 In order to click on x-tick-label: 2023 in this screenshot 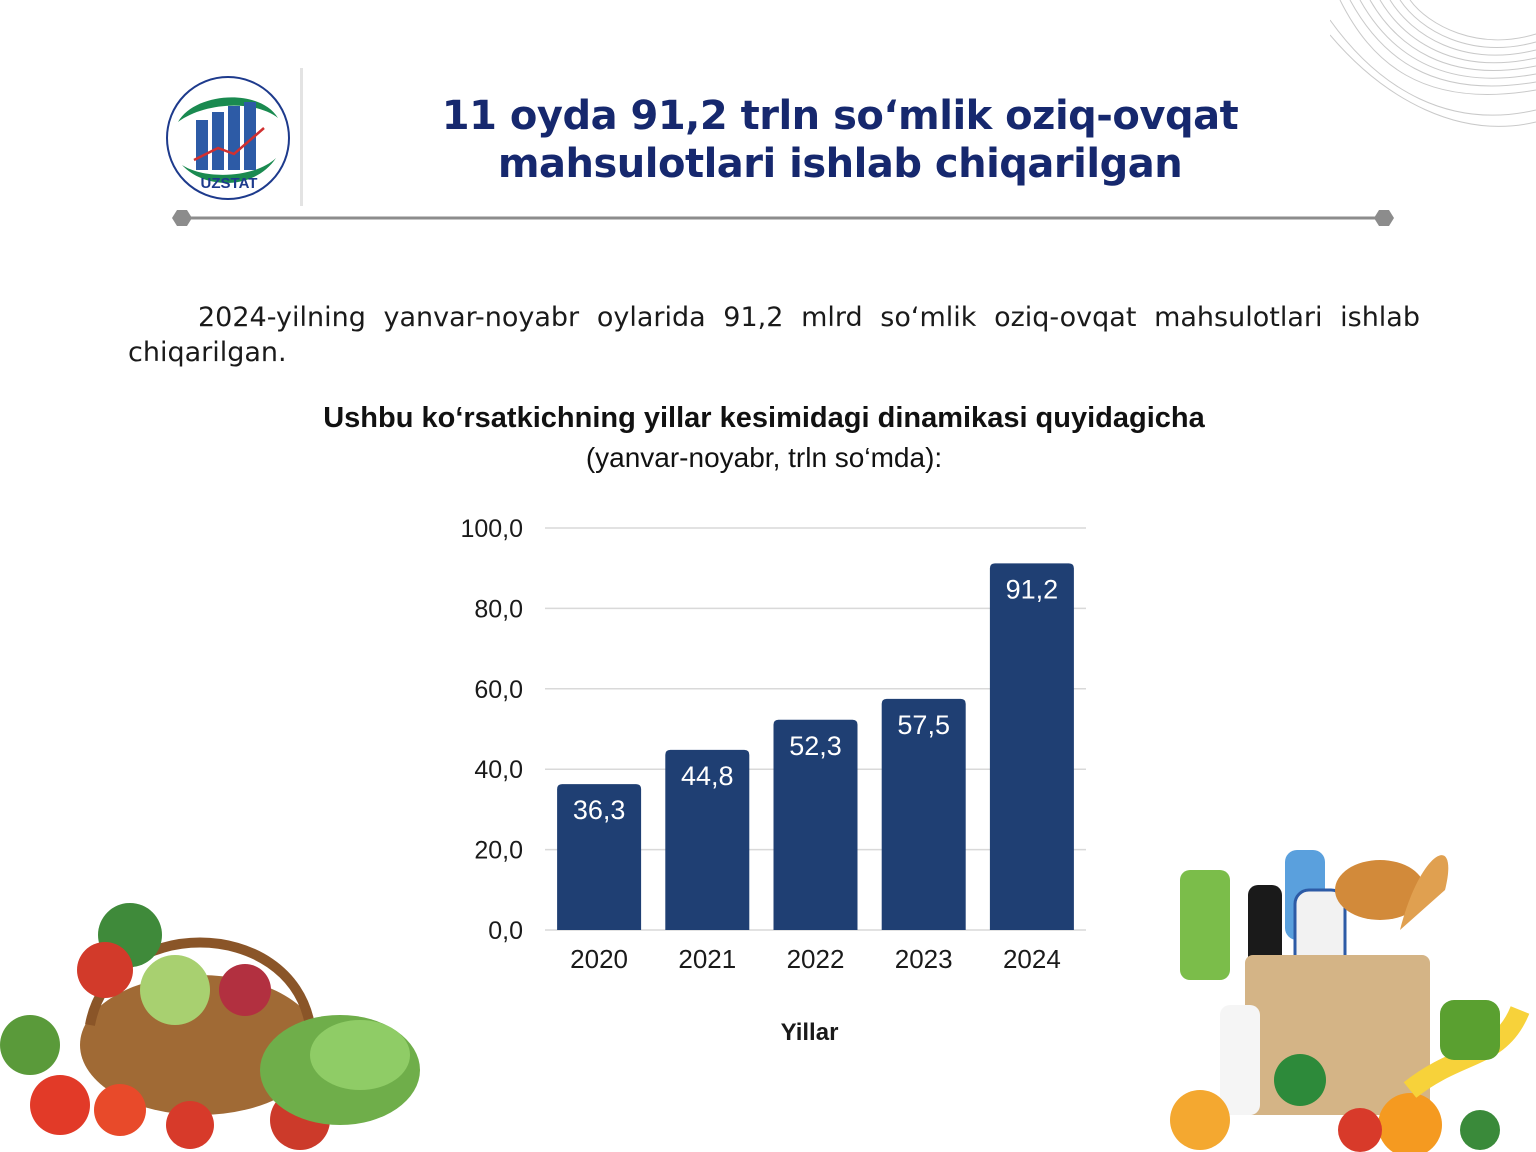, I will do `click(924, 959)`.